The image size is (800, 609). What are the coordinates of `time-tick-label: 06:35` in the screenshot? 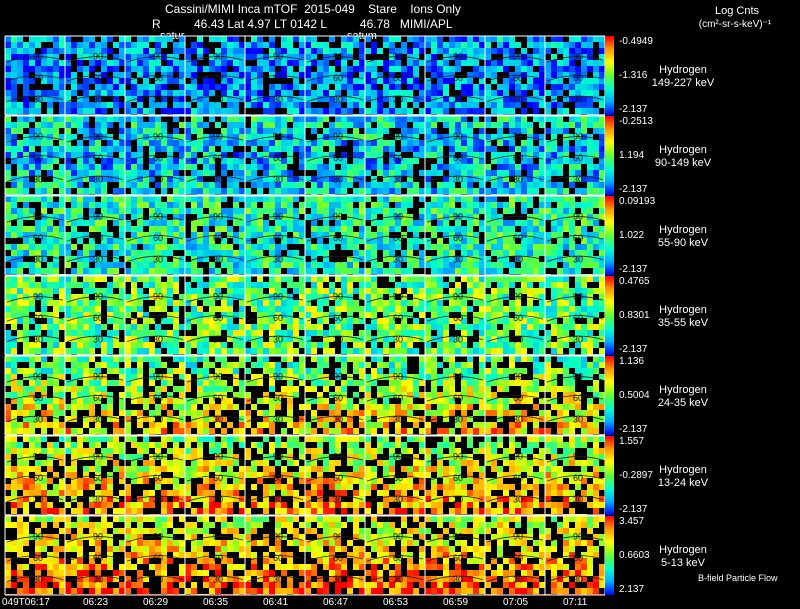 It's located at (216, 602).